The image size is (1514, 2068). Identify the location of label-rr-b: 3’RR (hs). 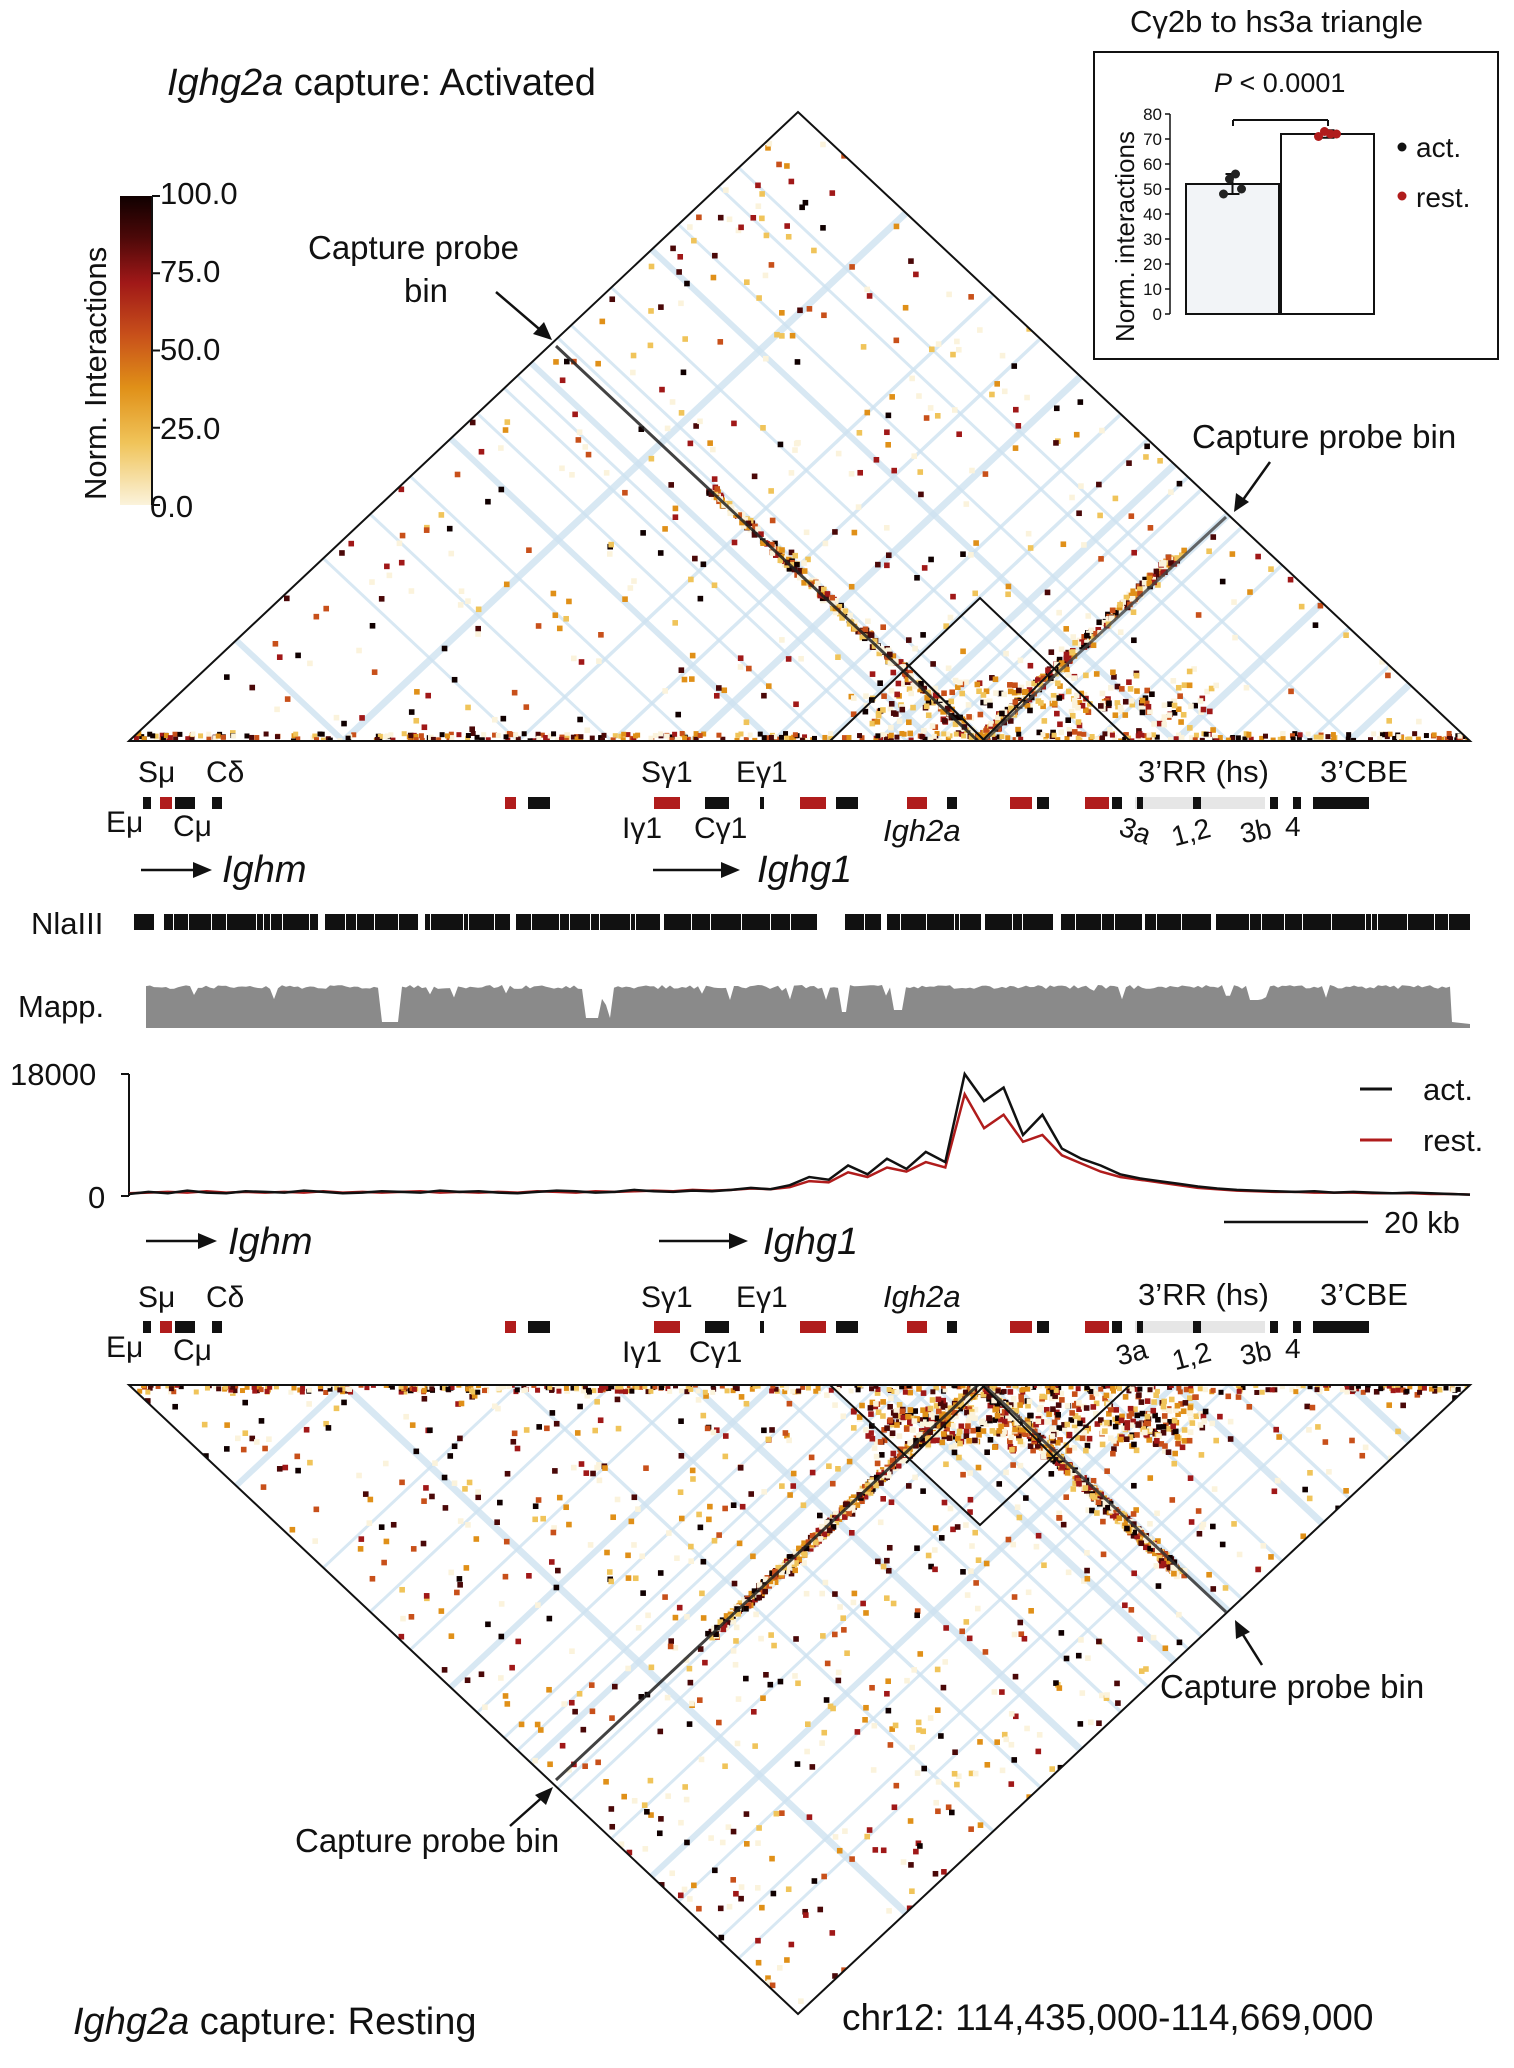
(1203, 1294).